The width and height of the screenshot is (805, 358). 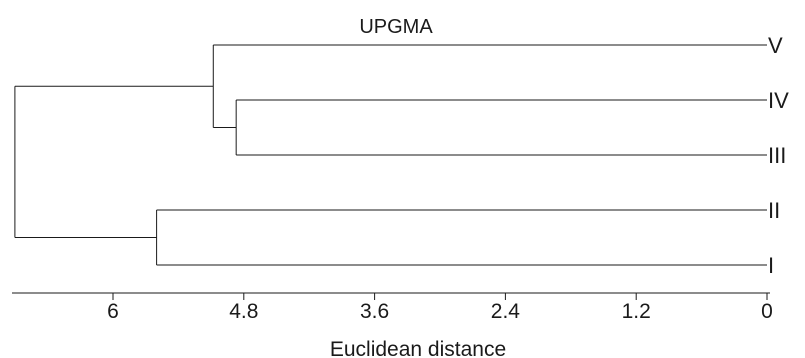 What do you see at coordinates (771, 265) in the screenshot?
I see `leaf-label-i: I` at bounding box center [771, 265].